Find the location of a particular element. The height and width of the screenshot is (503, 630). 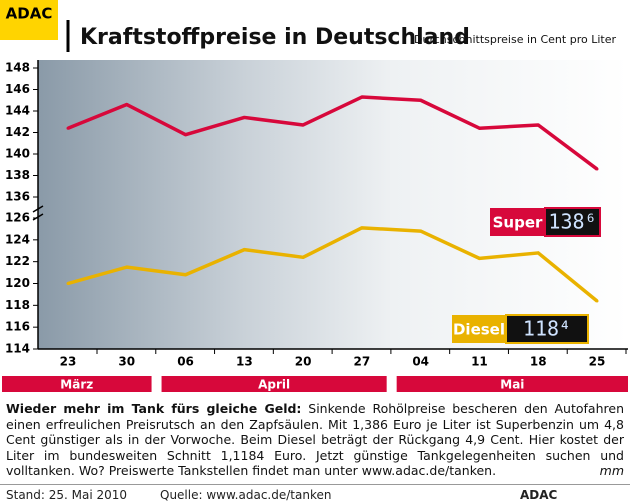

legend-label: Diesel is located at coordinates (479, 330).